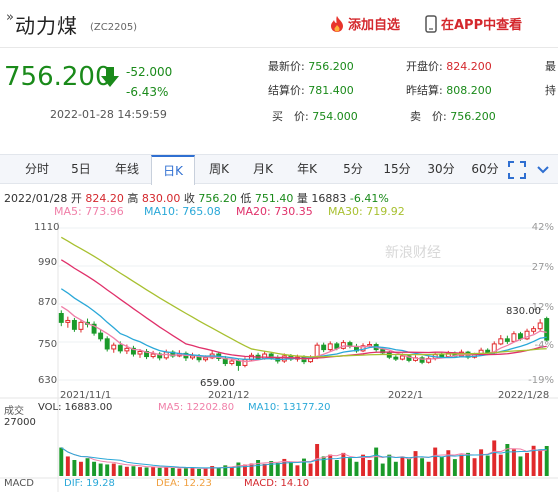 This screenshot has width=558, height=492. Describe the element at coordinates (353, 169) in the screenshot. I see `tab-5min: 5分` at that location.